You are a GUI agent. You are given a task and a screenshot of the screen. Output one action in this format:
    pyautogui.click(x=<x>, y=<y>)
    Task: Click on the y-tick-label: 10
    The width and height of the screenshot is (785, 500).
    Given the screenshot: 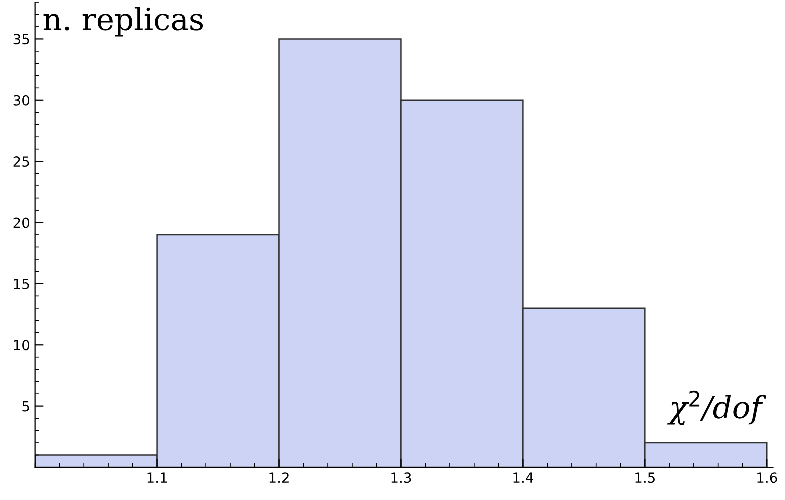 What is the action you would take?
    pyautogui.click(x=22, y=345)
    